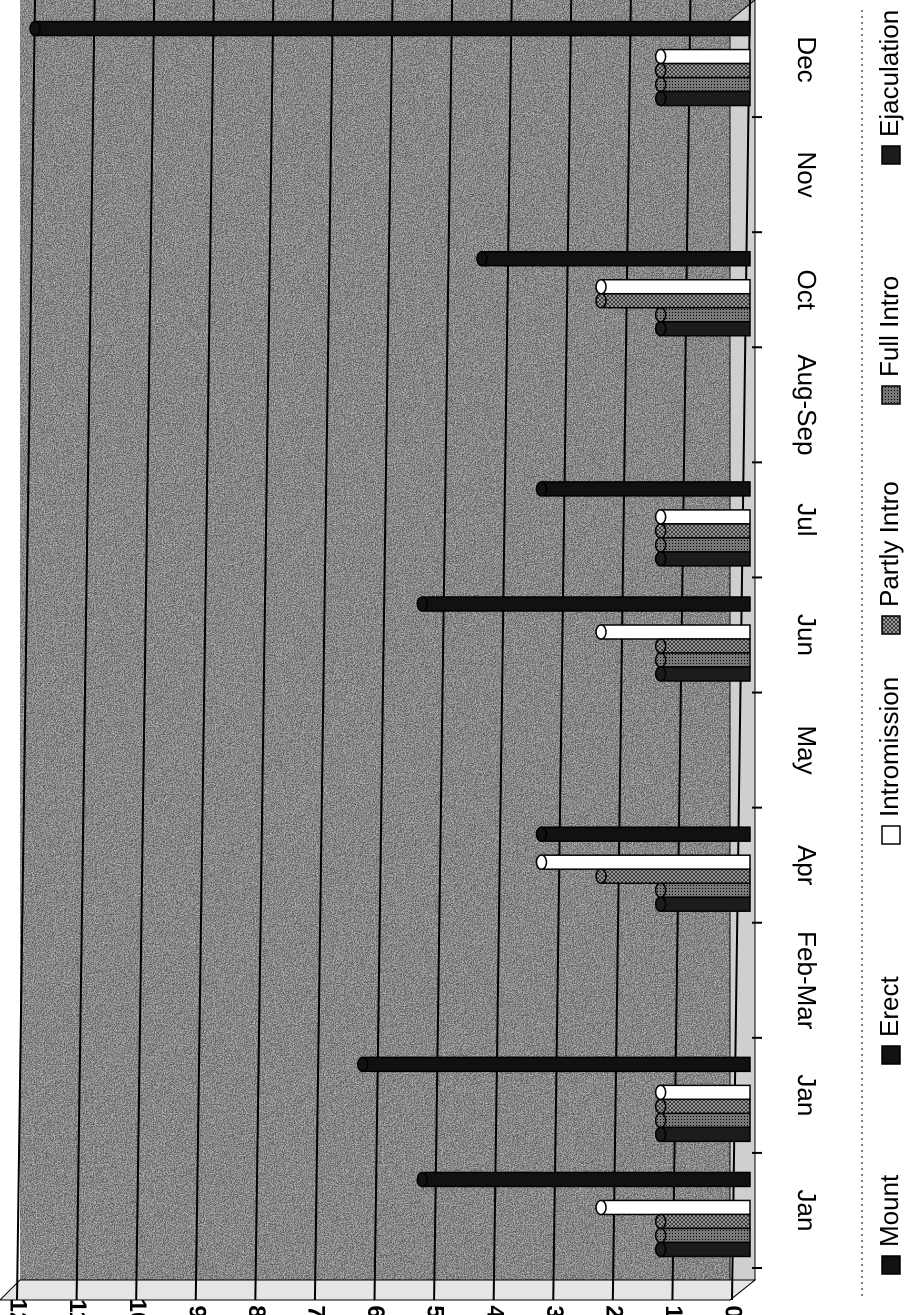 The width and height of the screenshot is (911, 1315). I want to click on y-tick-label: 8, so click(256, 1310).